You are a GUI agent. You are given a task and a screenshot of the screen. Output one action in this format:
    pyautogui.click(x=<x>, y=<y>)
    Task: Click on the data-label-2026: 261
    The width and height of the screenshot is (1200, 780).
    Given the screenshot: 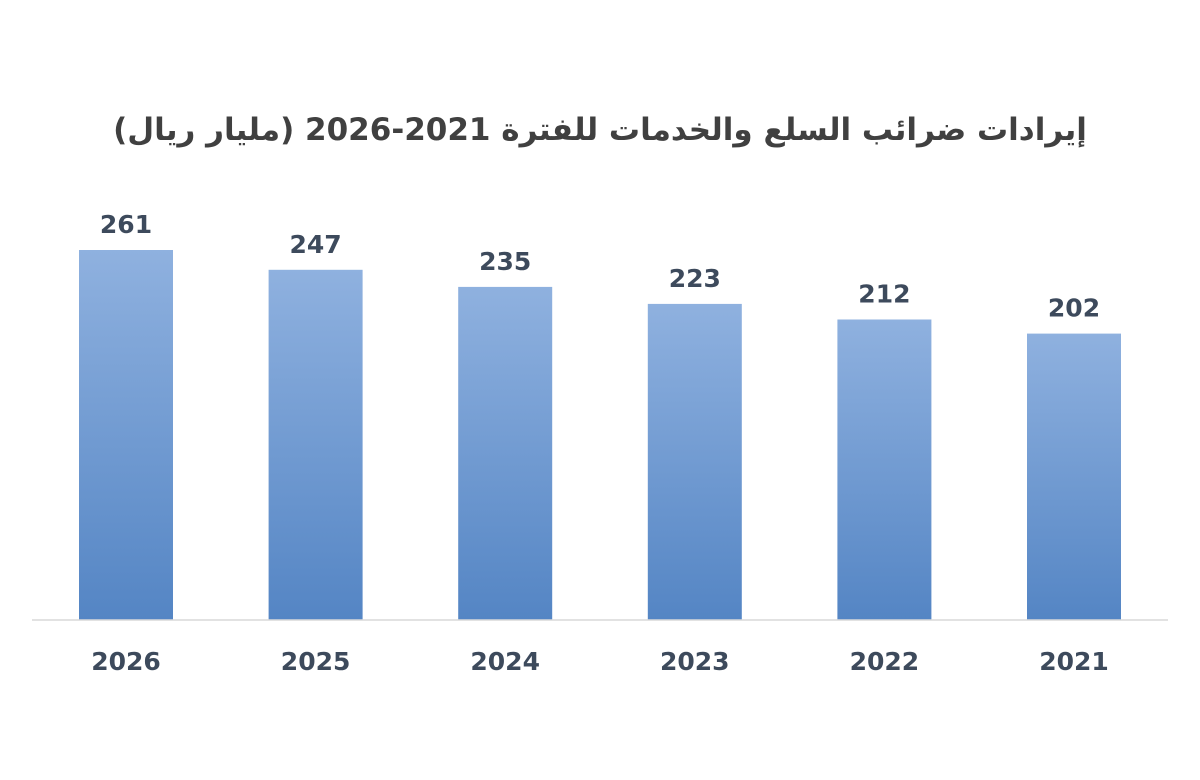 What is the action you would take?
    pyautogui.click(x=126, y=224)
    